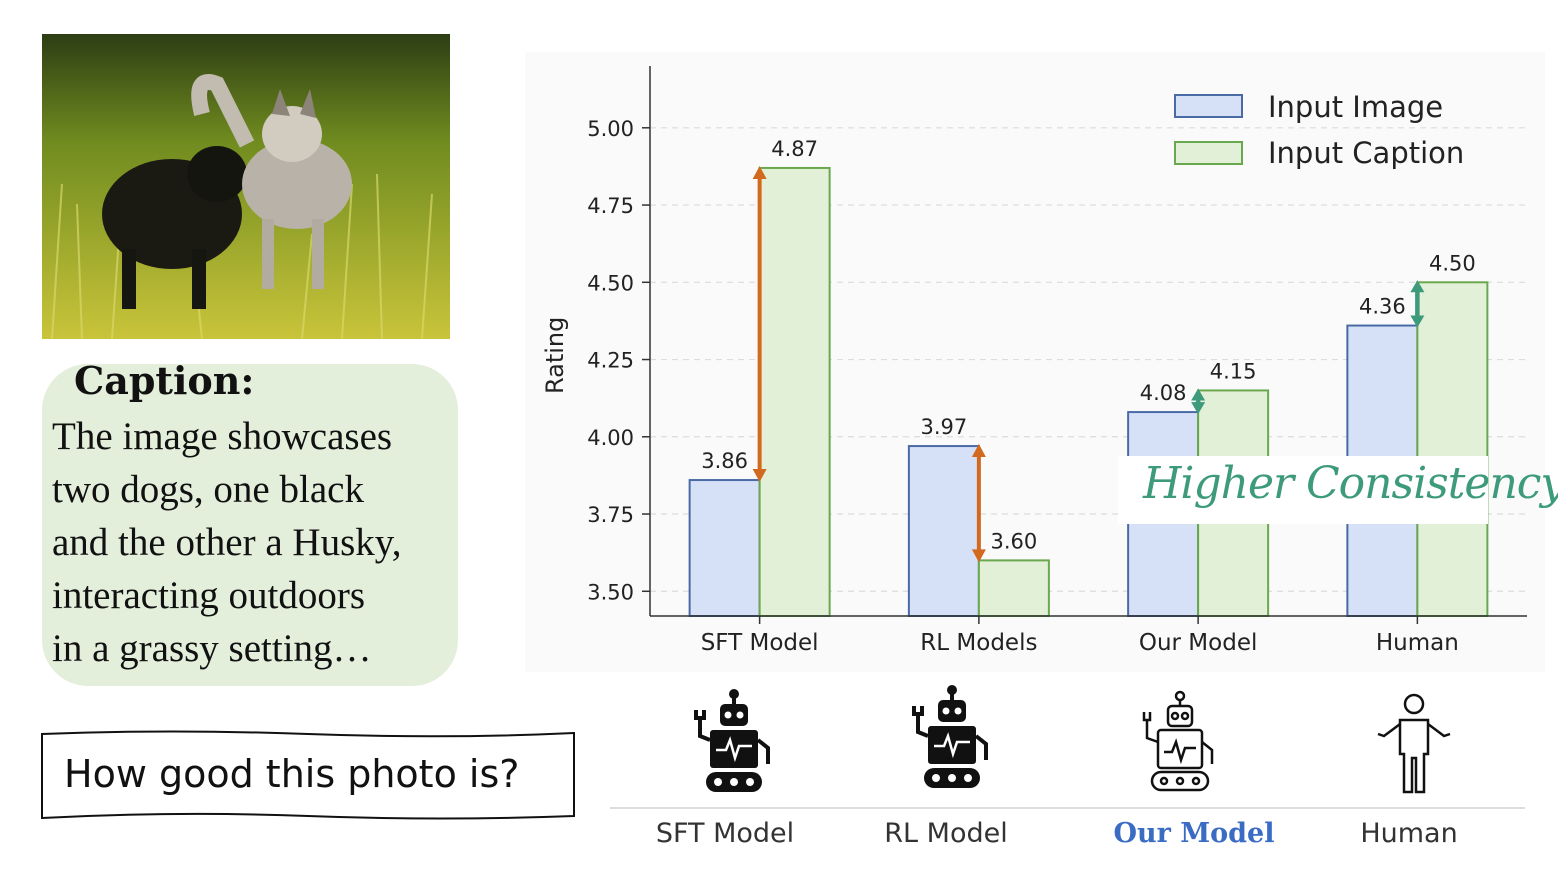 Image resolution: width=1558 pixels, height=872 pixels. What do you see at coordinates (1194, 833) in the screenshot?
I see `bottom-label-our-model: Our Model` at bounding box center [1194, 833].